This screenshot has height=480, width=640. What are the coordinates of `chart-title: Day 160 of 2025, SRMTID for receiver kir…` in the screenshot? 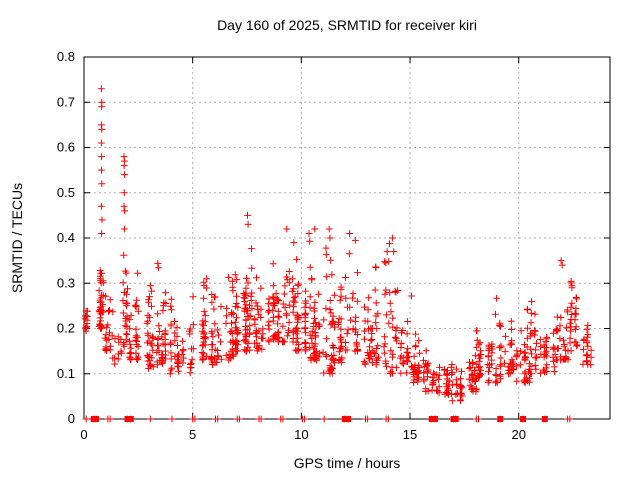 It's located at (347, 25).